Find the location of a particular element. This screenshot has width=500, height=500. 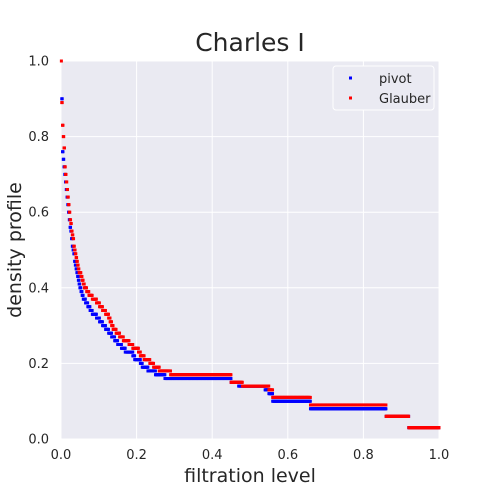

x-tick-label: 1.0 is located at coordinates (439, 455).